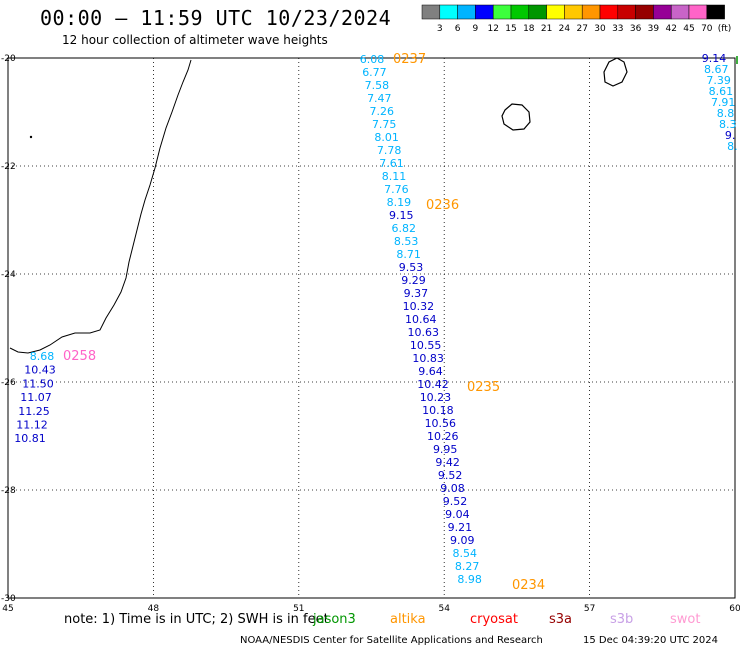  I want to click on satellite-legend-altika: altika, so click(408, 619).